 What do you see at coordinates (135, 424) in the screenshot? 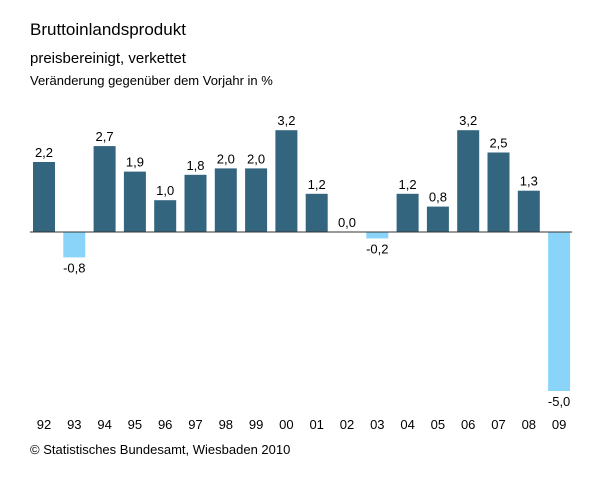
I see `x-tick-95: 95` at bounding box center [135, 424].